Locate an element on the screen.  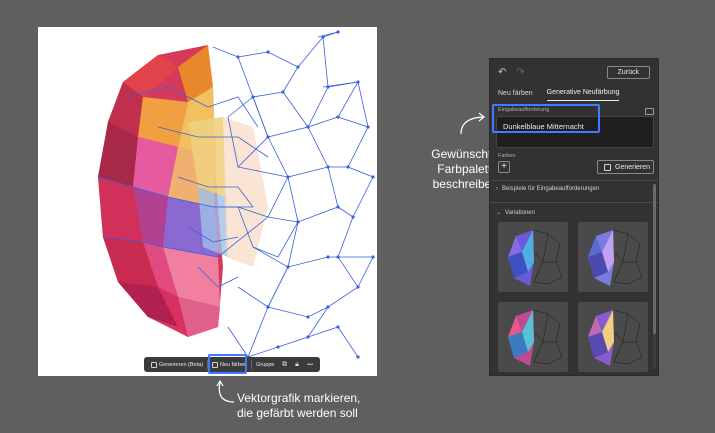
tab-recolor: Neu färben is located at coordinates (515, 93).